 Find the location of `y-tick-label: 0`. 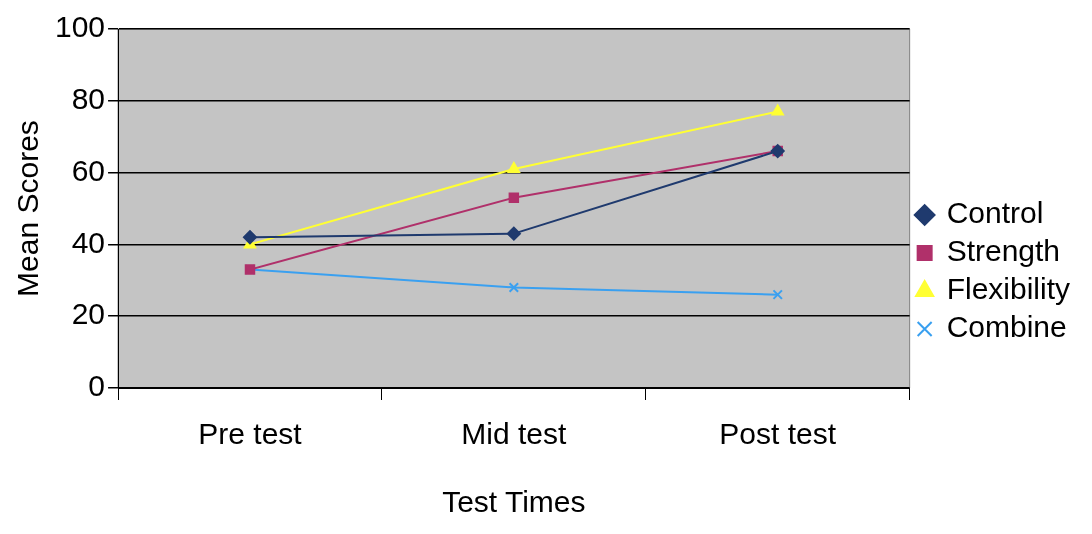

y-tick-label: 0 is located at coordinates (97, 386).